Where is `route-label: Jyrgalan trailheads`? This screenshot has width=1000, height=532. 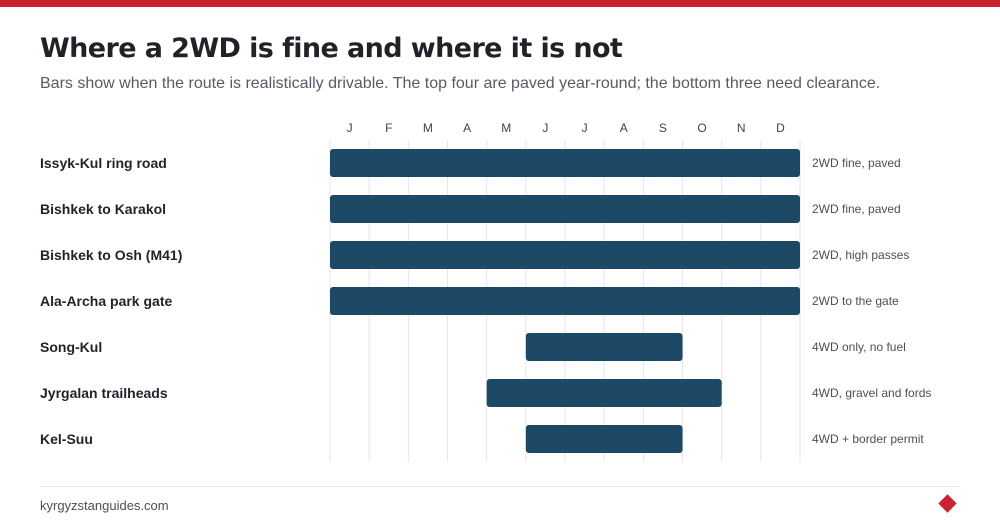
route-label: Jyrgalan trailheads is located at coordinates (104, 393).